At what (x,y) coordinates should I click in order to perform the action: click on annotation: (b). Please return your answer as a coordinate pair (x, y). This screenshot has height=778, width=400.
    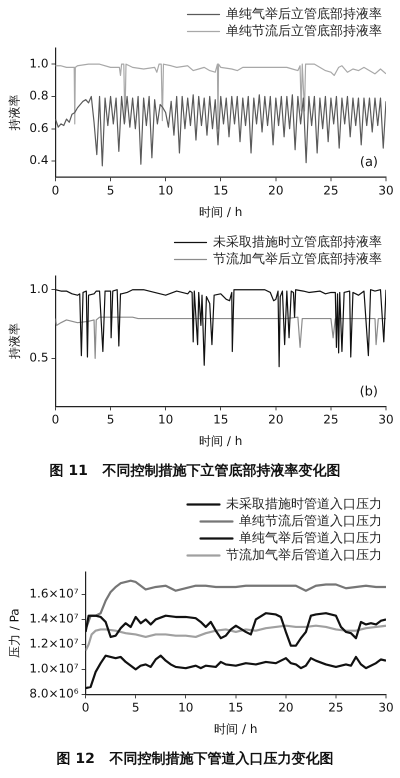
    Looking at the image, I should click on (369, 392).